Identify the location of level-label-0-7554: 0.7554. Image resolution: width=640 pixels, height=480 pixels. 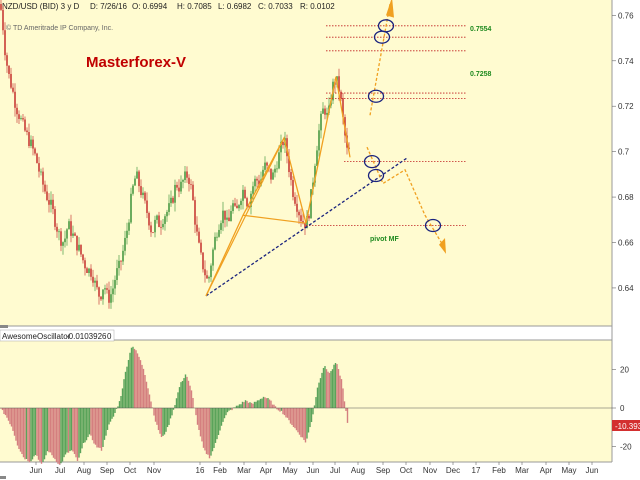
(481, 29).